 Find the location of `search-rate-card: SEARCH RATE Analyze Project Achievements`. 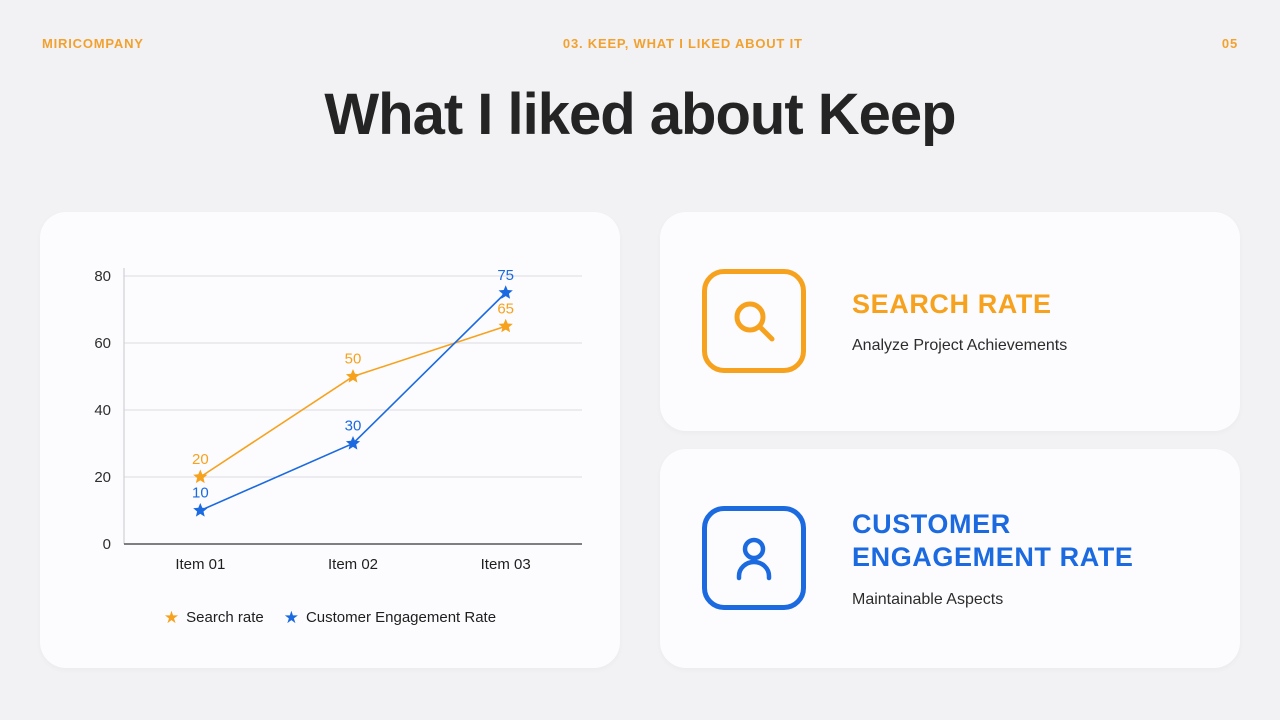

search-rate-card: SEARCH RATE Analyze Project Achievements is located at coordinates (950, 321).